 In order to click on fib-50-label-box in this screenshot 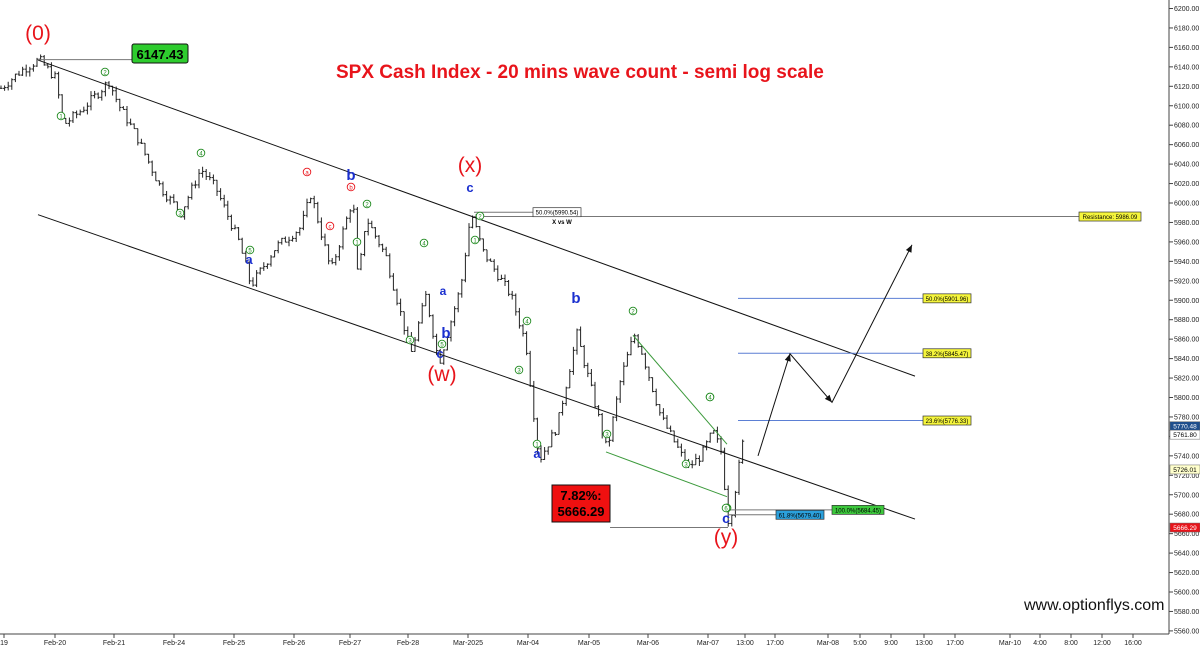, I will do `click(947, 298)`.